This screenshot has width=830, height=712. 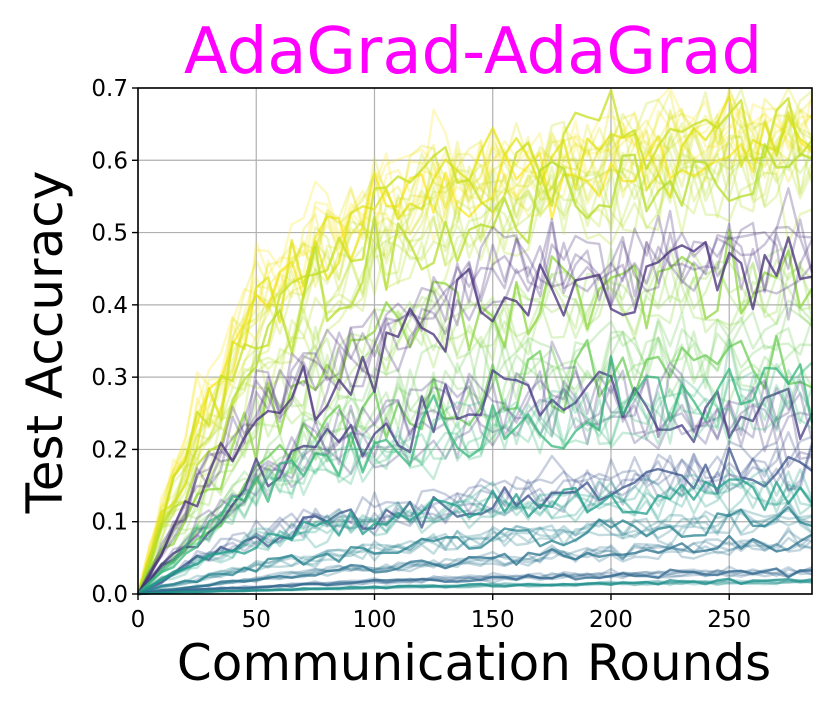 I want to click on x-tick-label: 0, so click(x=138, y=620).